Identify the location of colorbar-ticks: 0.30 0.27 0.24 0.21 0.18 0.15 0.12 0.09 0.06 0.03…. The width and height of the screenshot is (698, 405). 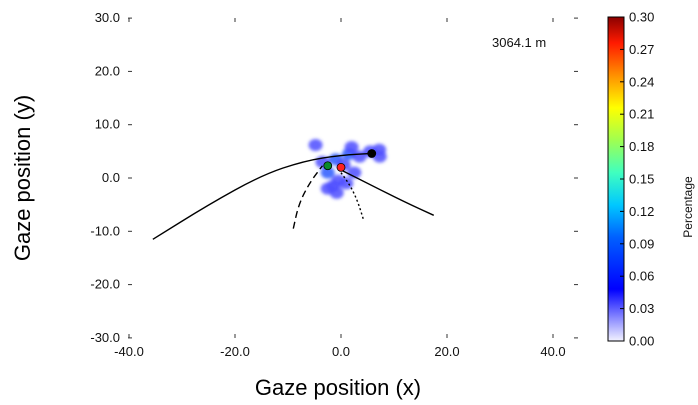
(637, 179).